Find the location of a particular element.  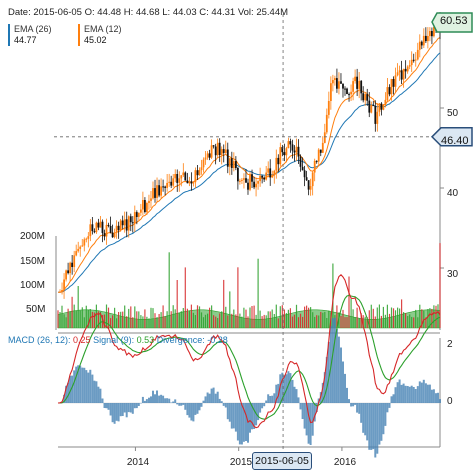

crosshair-price-badge is located at coordinates (451, 137).